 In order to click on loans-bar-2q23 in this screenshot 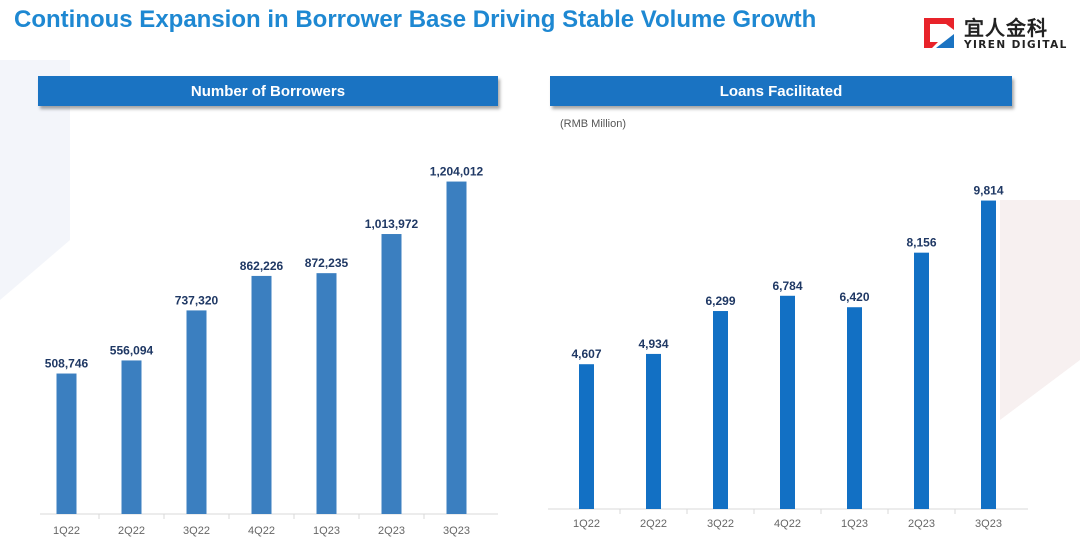, I will do `click(921, 380)`.